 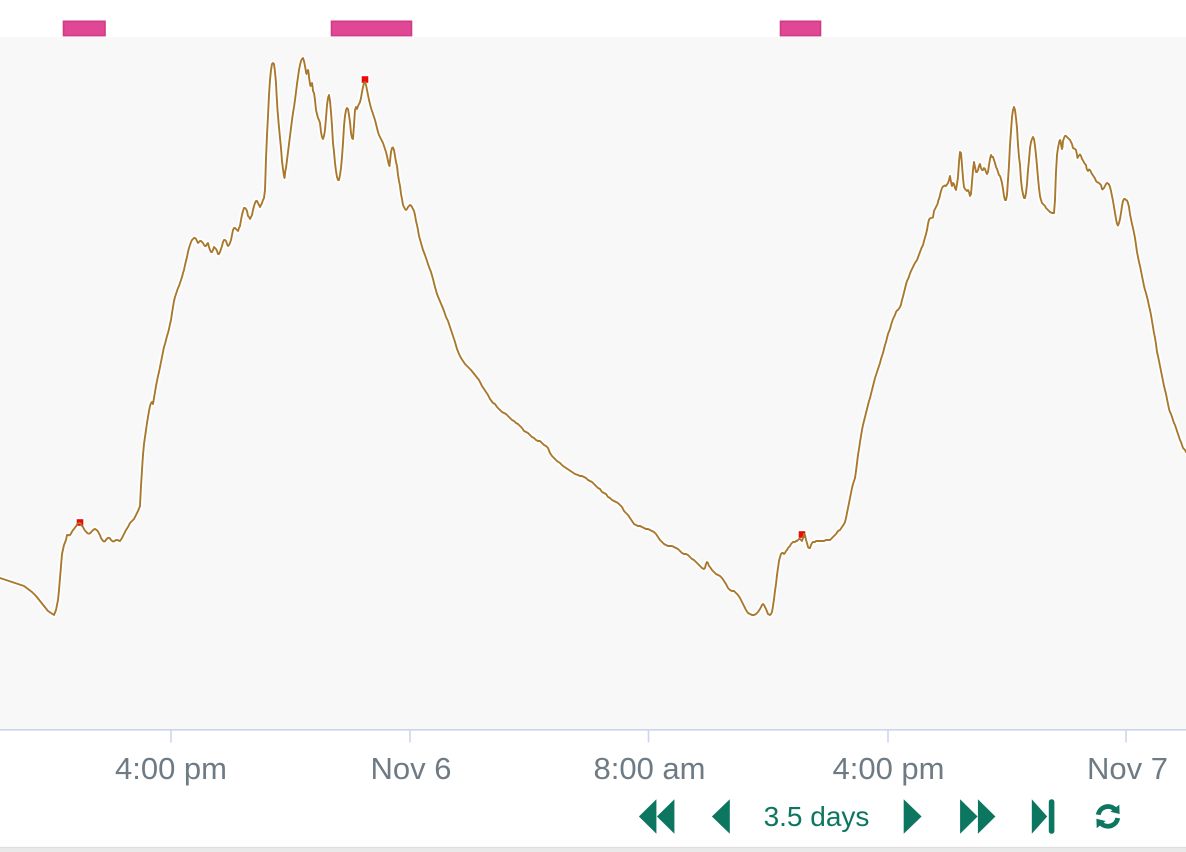 I want to click on svg-text: 3.5 days, so click(x=817, y=816).